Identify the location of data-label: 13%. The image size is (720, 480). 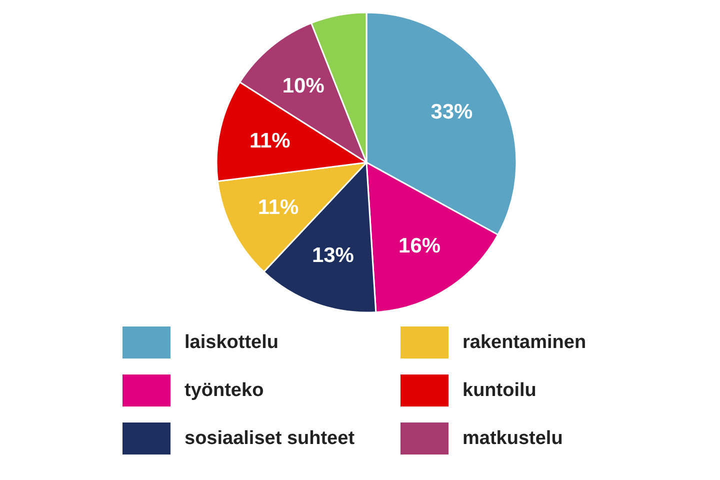
(333, 256).